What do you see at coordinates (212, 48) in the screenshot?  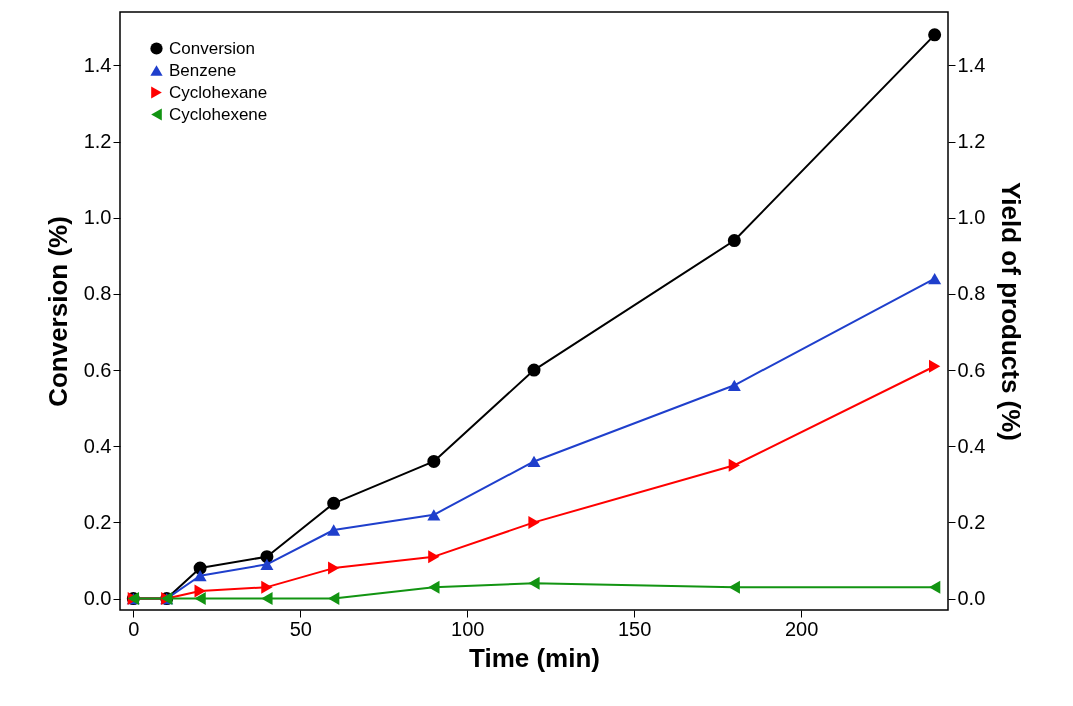 I see `legend-label: Conversion` at bounding box center [212, 48].